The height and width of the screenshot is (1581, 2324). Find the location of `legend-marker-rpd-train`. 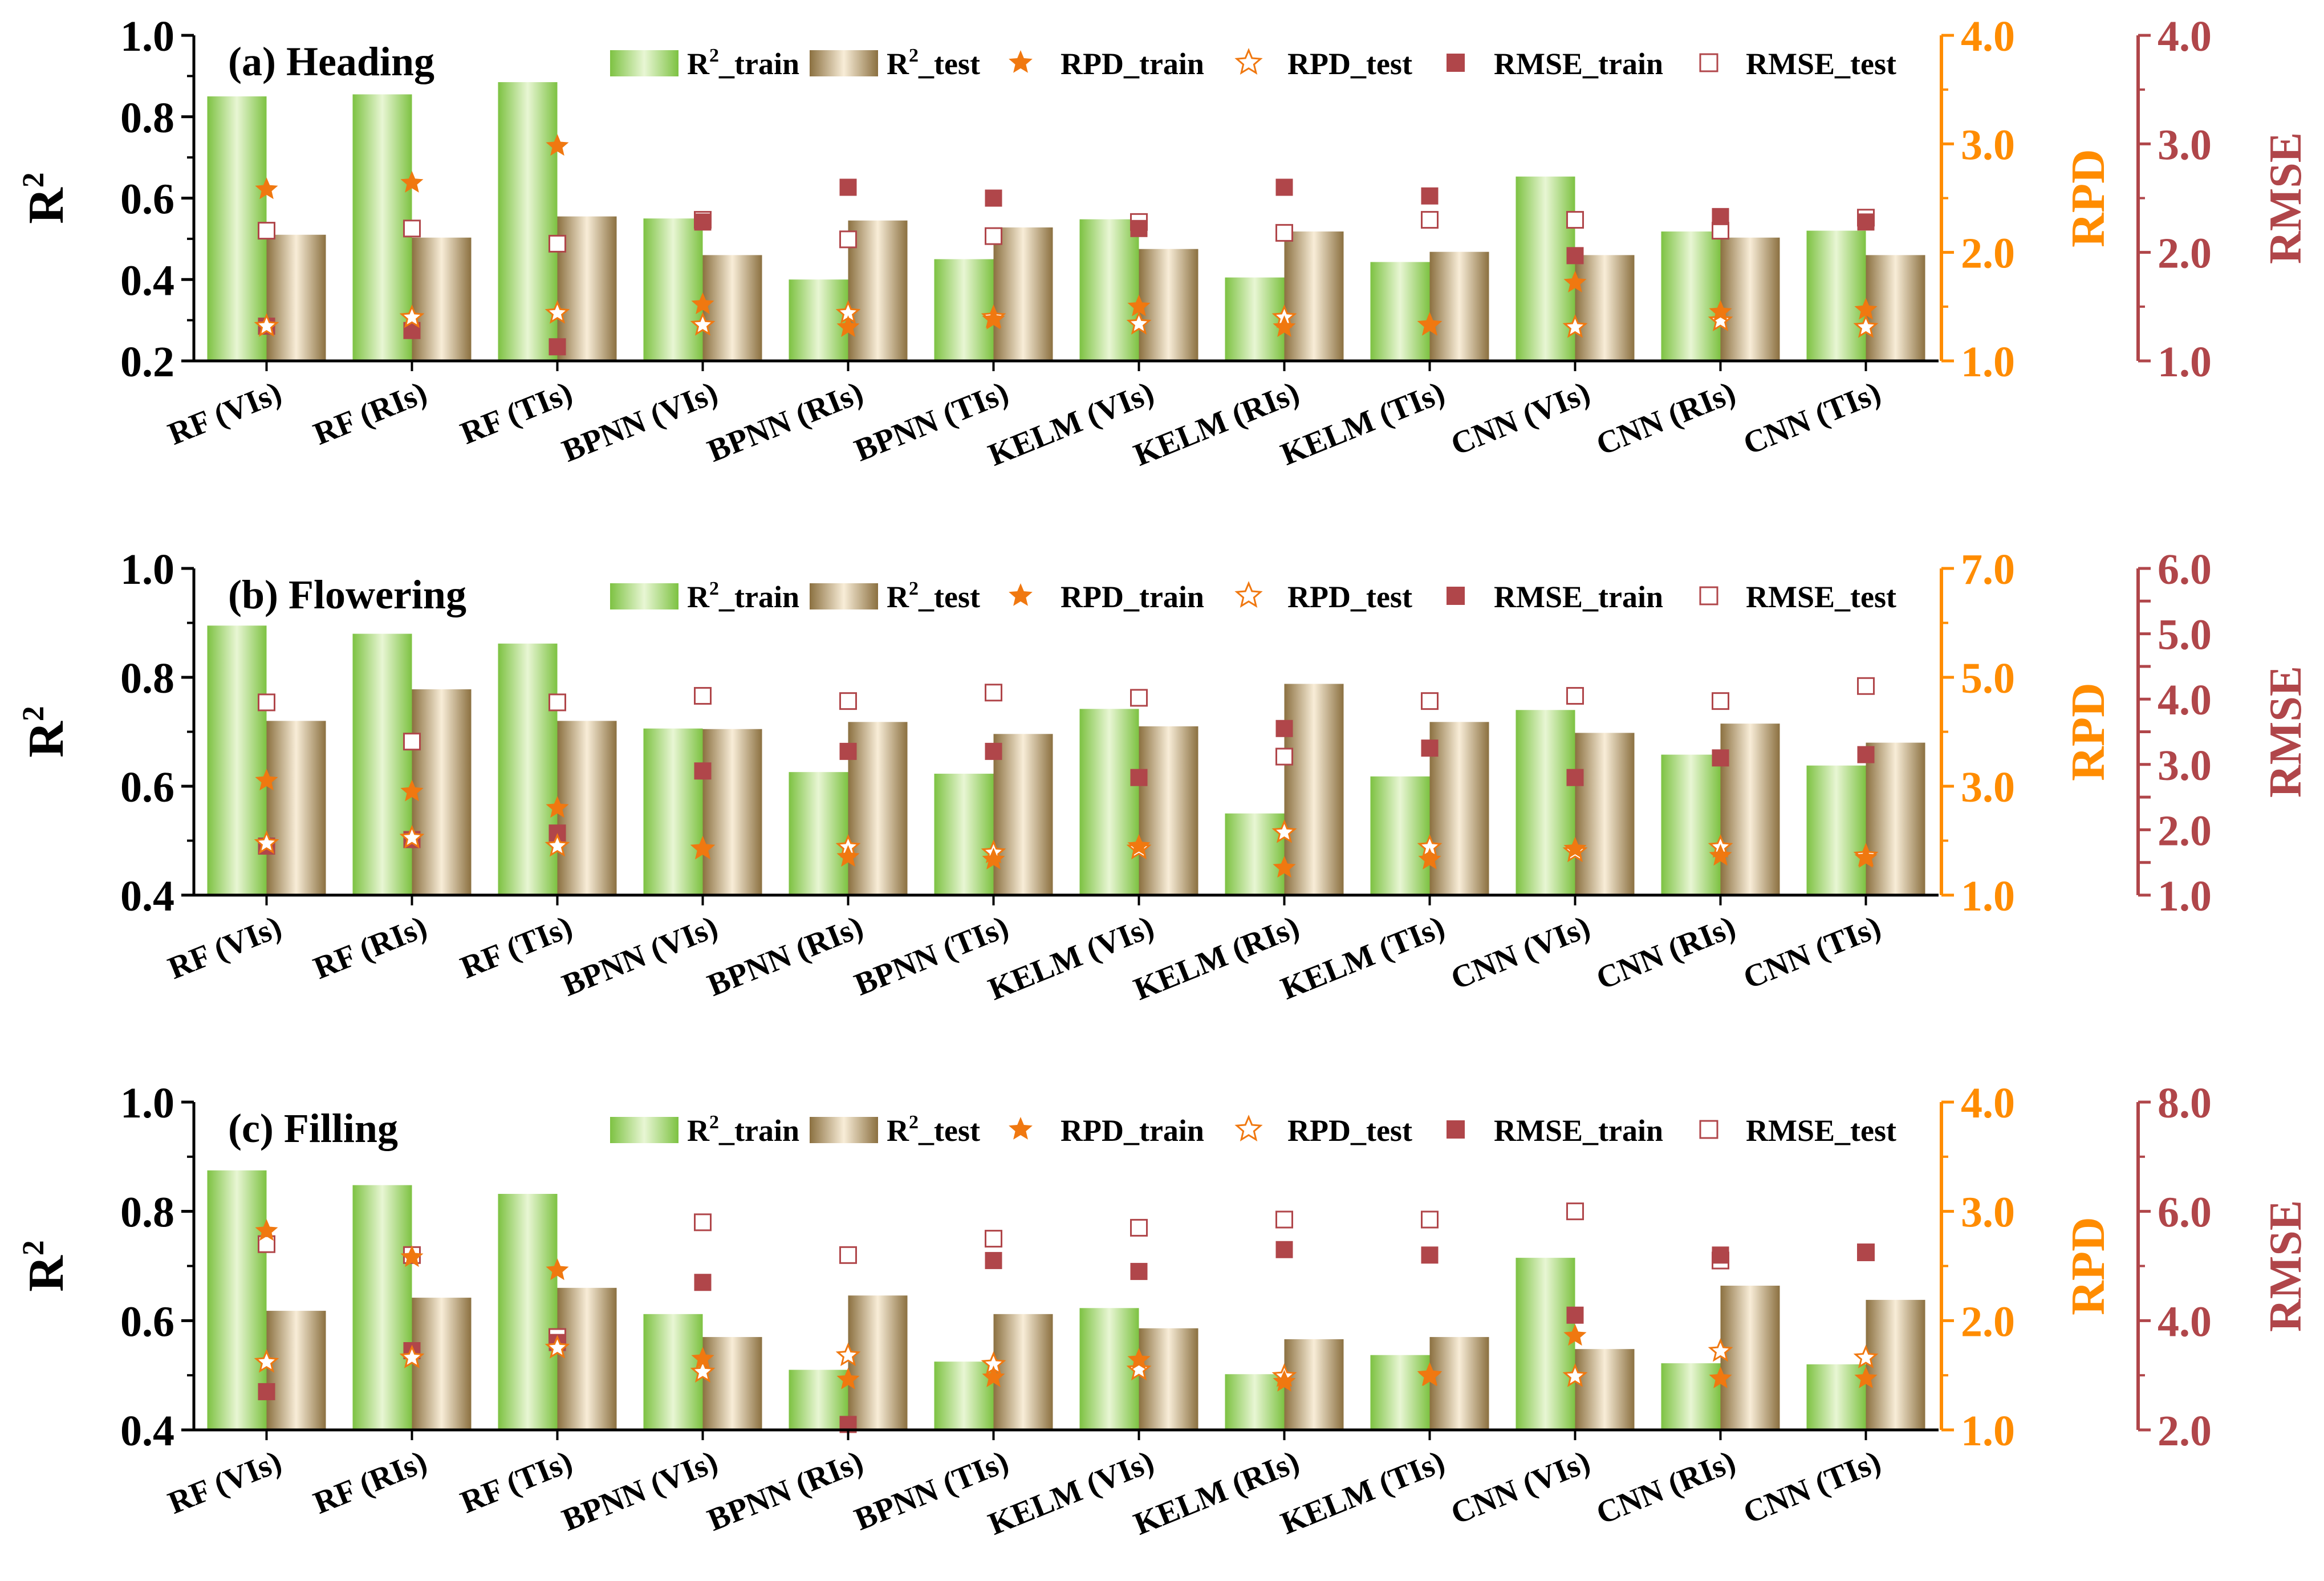

legend-marker-rpd-train is located at coordinates (1021, 1128).